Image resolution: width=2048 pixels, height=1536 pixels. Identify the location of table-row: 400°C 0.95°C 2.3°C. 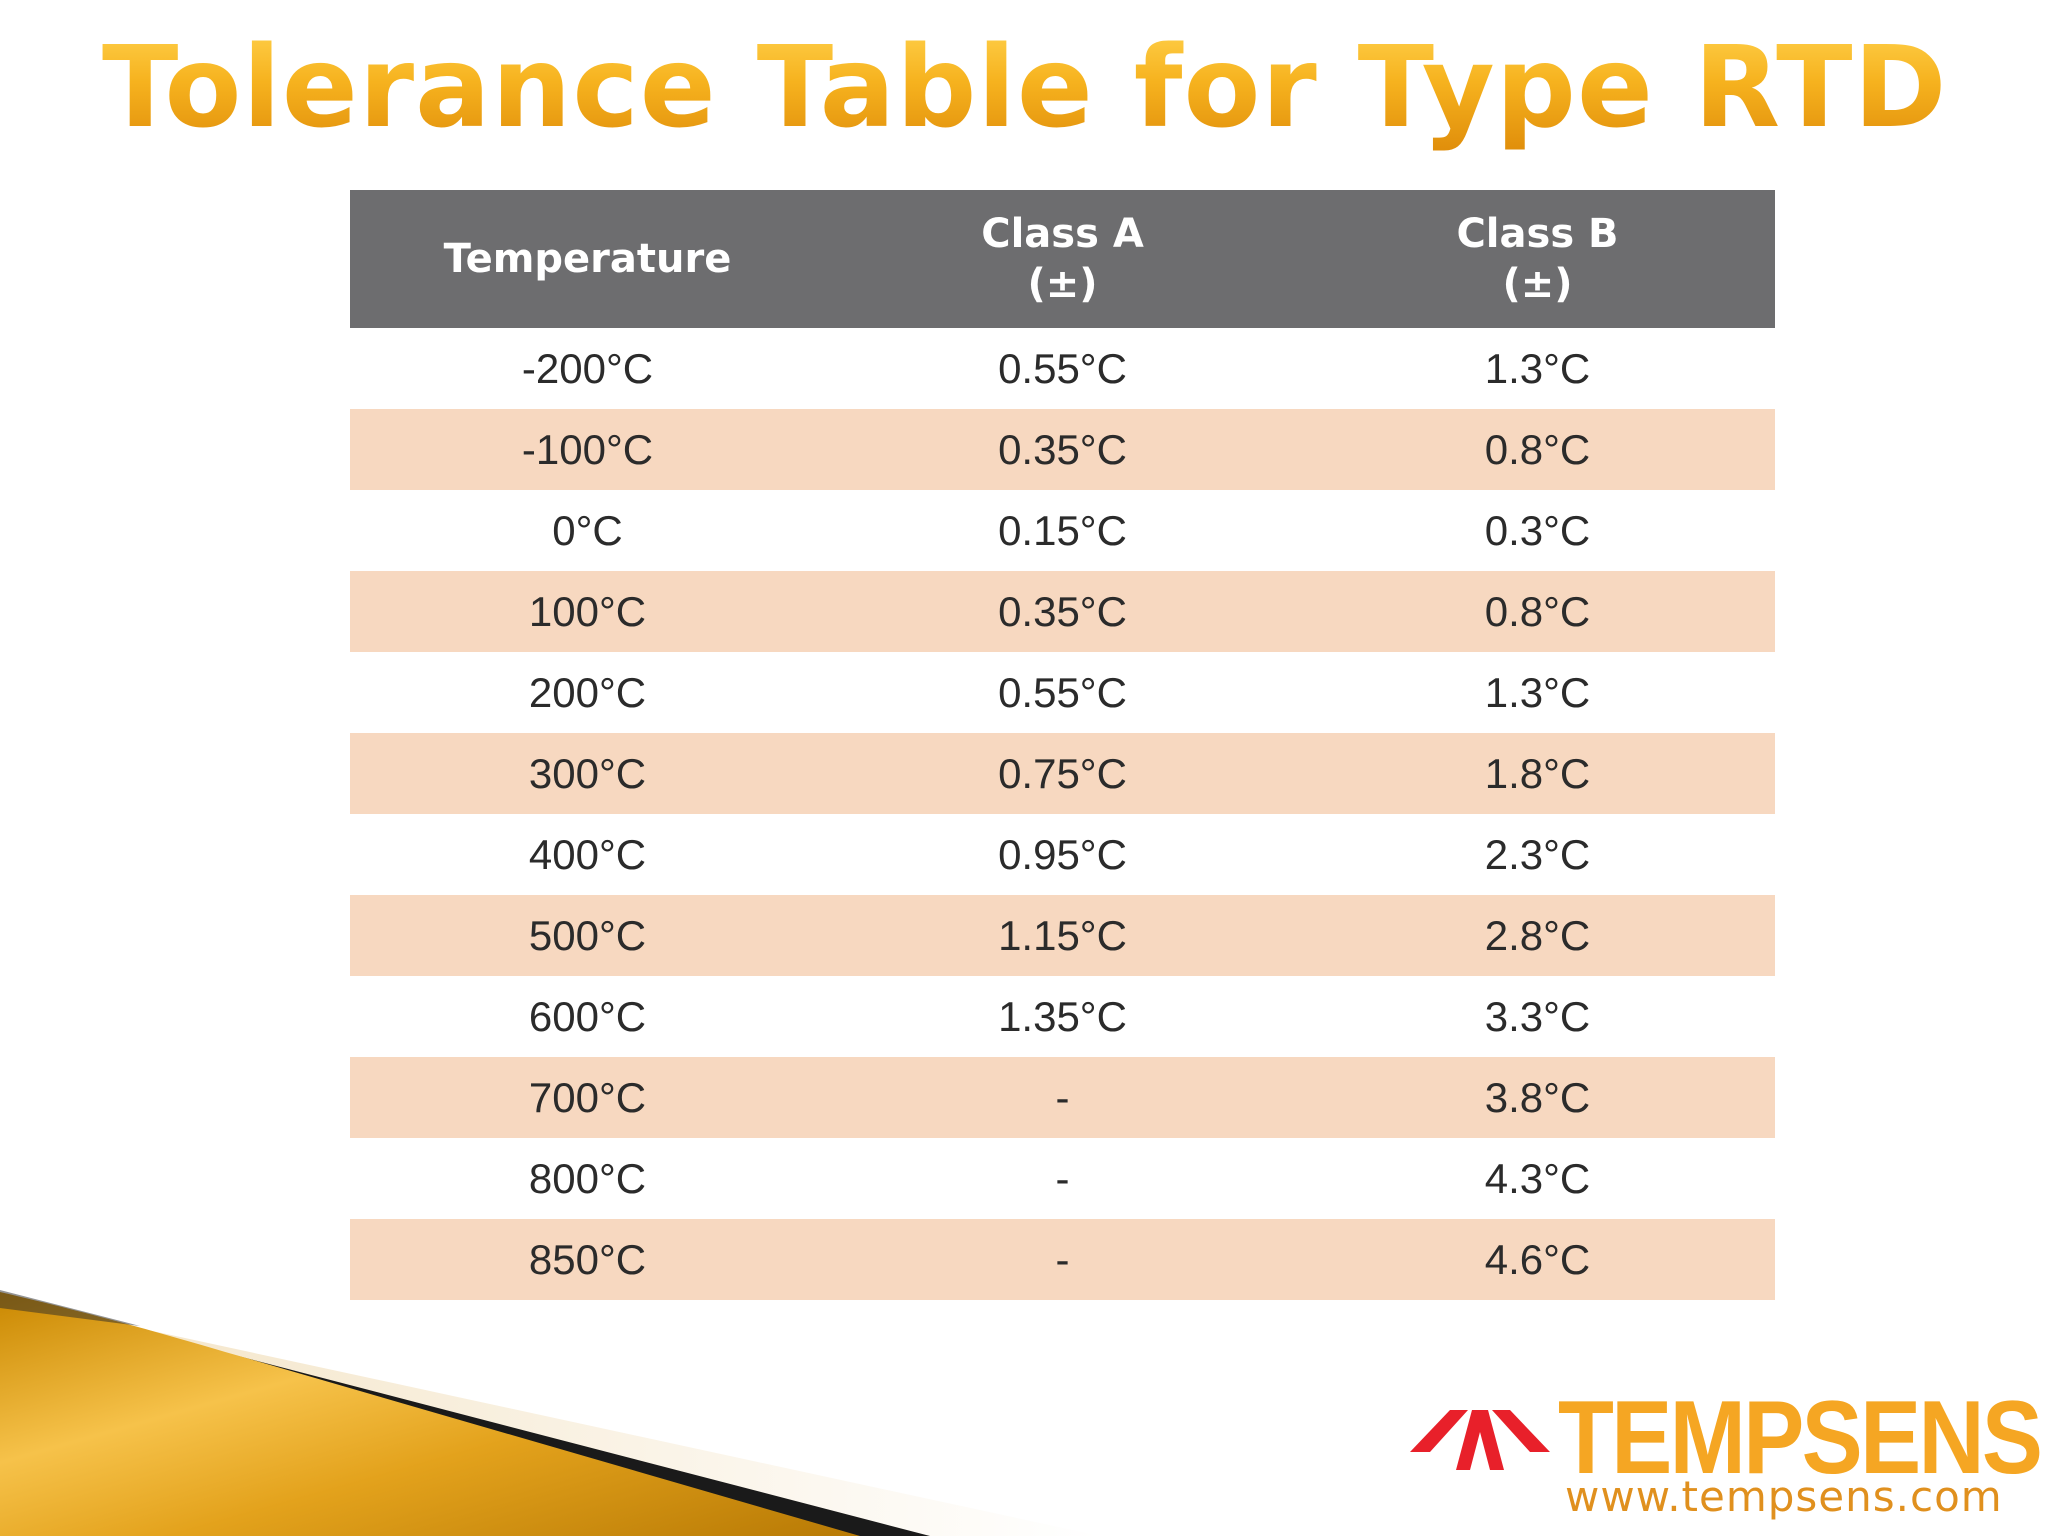
(1062, 854).